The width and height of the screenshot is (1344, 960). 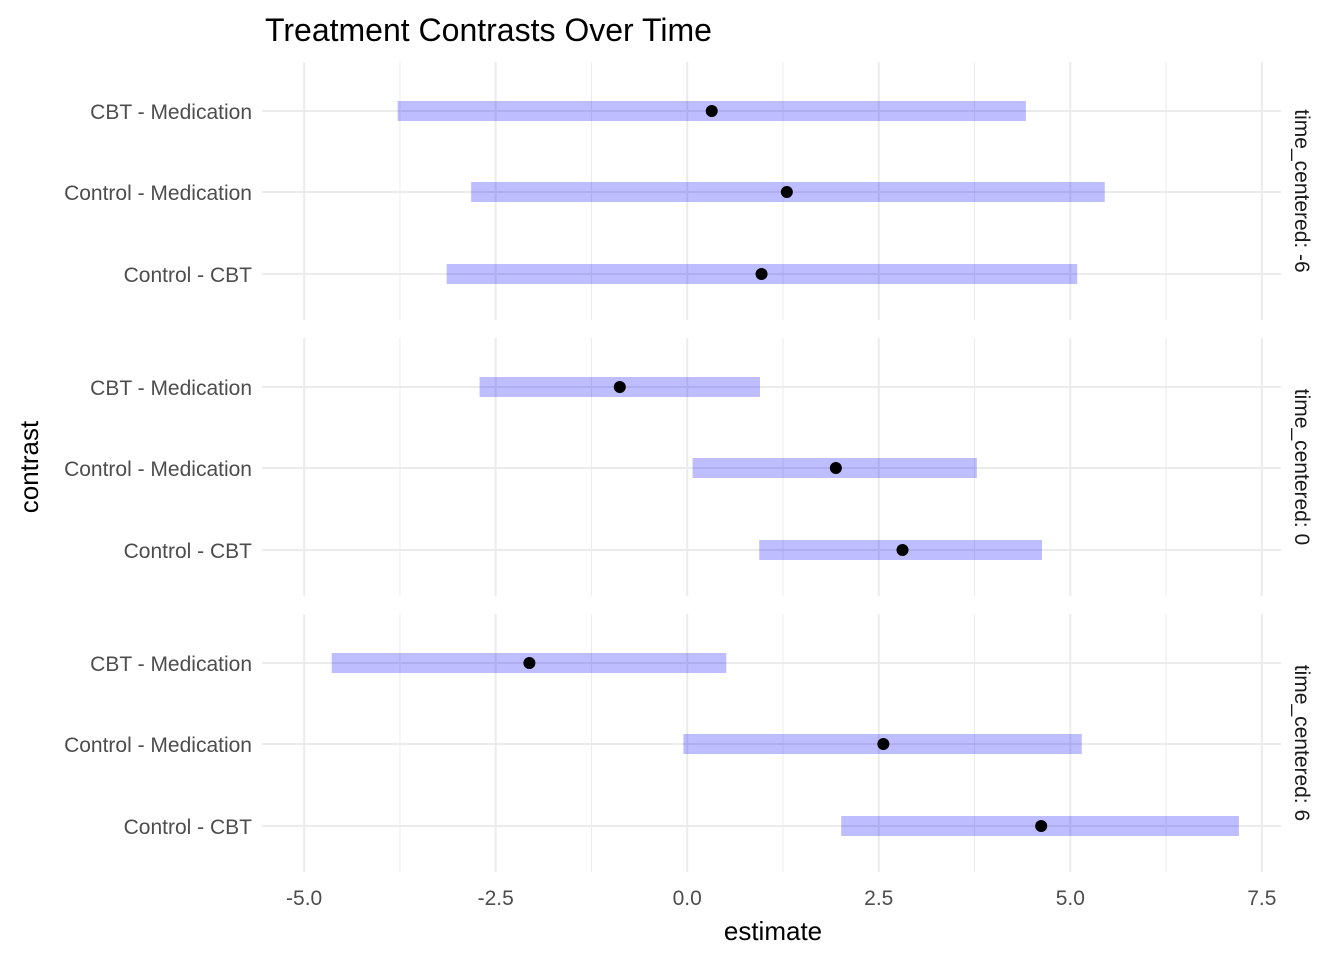 What do you see at coordinates (878, 898) in the screenshot?
I see `x-tick-label: 2.5` at bounding box center [878, 898].